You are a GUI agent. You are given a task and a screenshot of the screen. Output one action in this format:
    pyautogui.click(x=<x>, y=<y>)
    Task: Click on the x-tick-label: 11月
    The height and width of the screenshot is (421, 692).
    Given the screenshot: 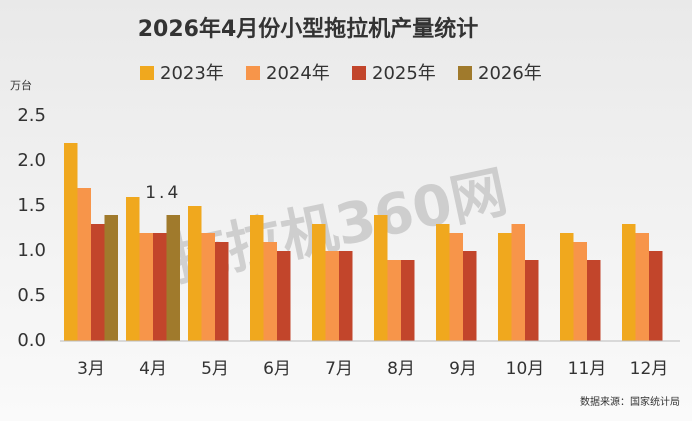 What is the action you would take?
    pyautogui.click(x=587, y=369)
    